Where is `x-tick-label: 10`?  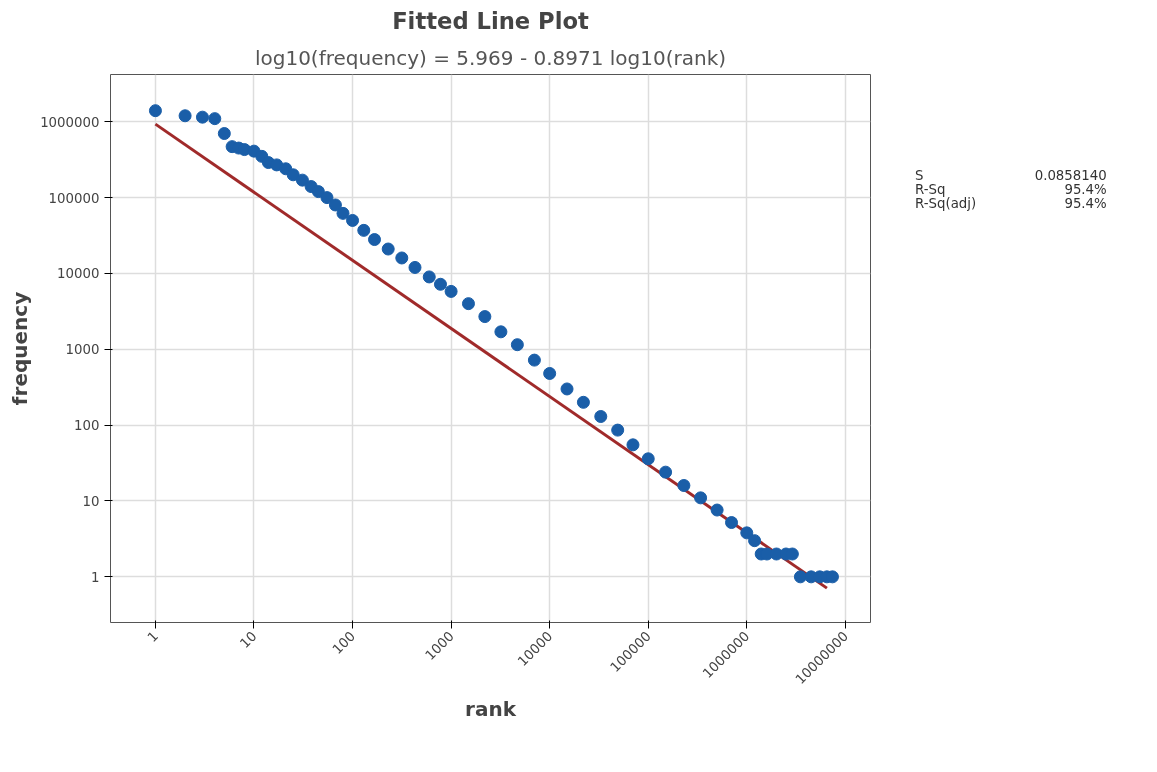 x-tick-label: 10 is located at coordinates (248, 640).